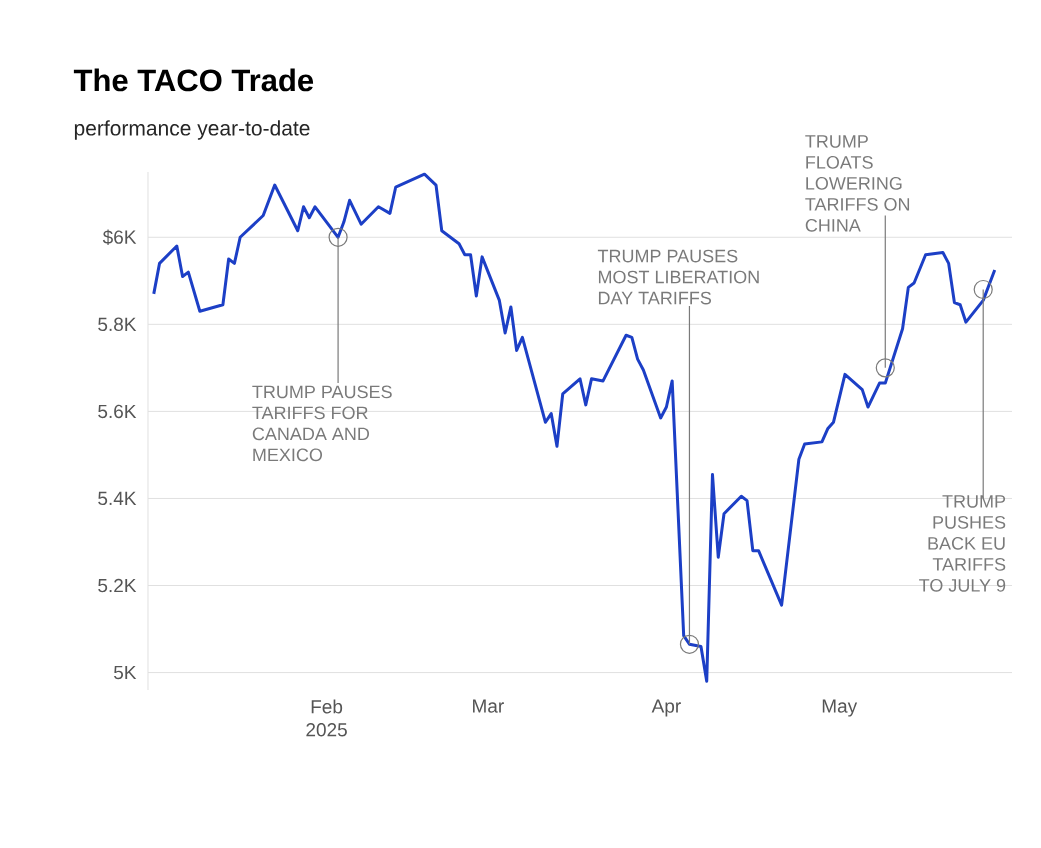 The height and width of the screenshot is (848, 1041). Describe the element at coordinates (117, 585) in the screenshot. I see `y-tick-label: 5.2K` at that location.